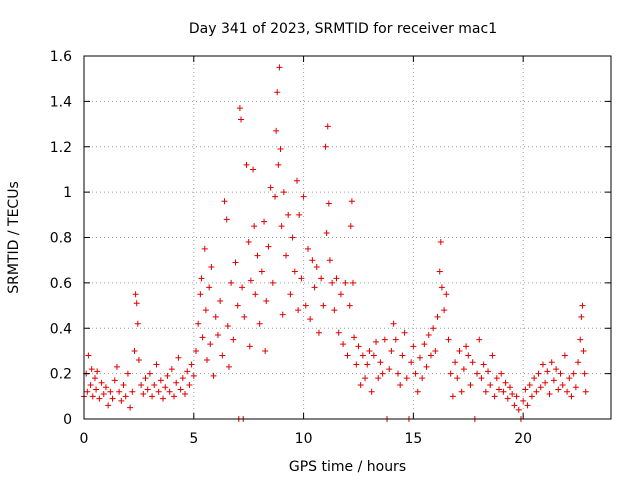 The image size is (640, 480). Describe the element at coordinates (61, 375) in the screenshot. I see `y-tick-label: 0.2` at that location.